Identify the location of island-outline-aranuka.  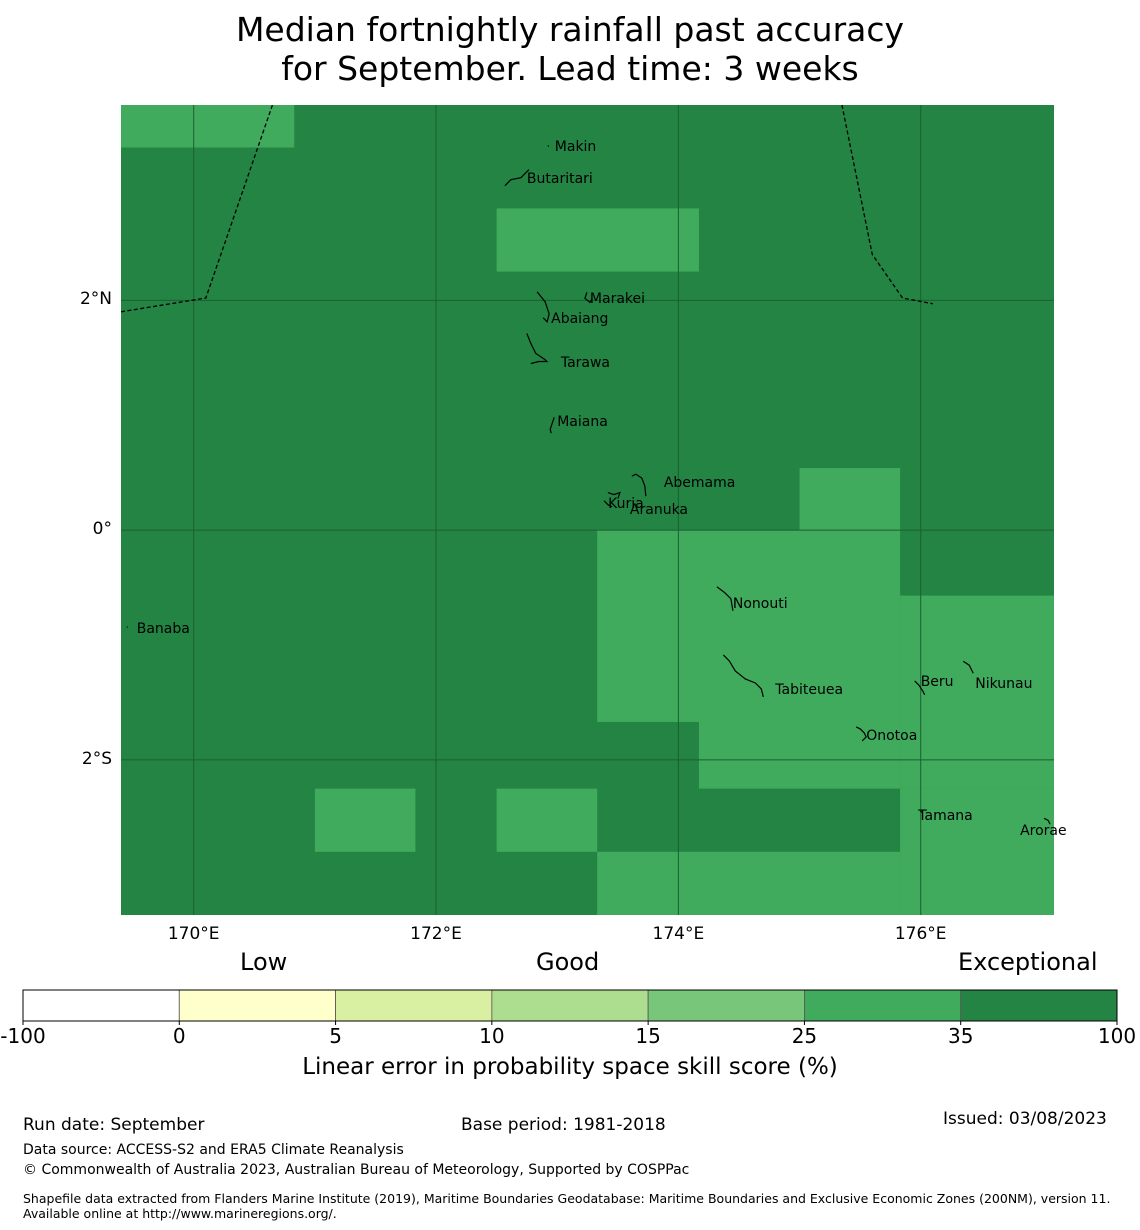
(614, 495).